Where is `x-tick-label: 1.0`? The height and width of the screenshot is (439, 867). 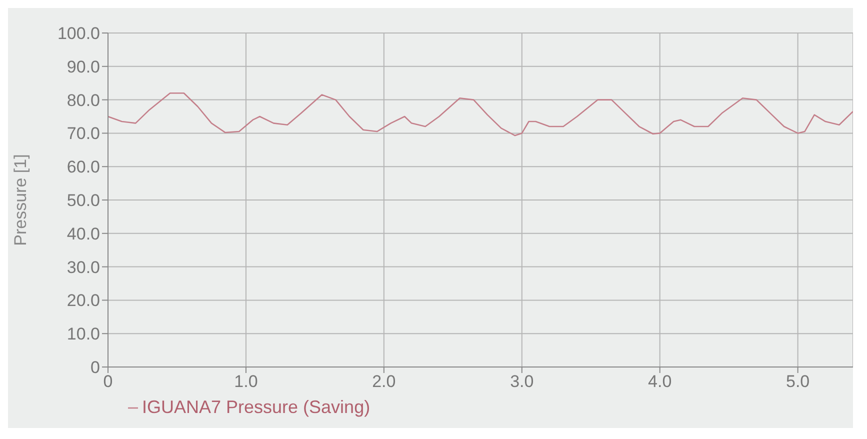 x-tick-label: 1.0 is located at coordinates (246, 382).